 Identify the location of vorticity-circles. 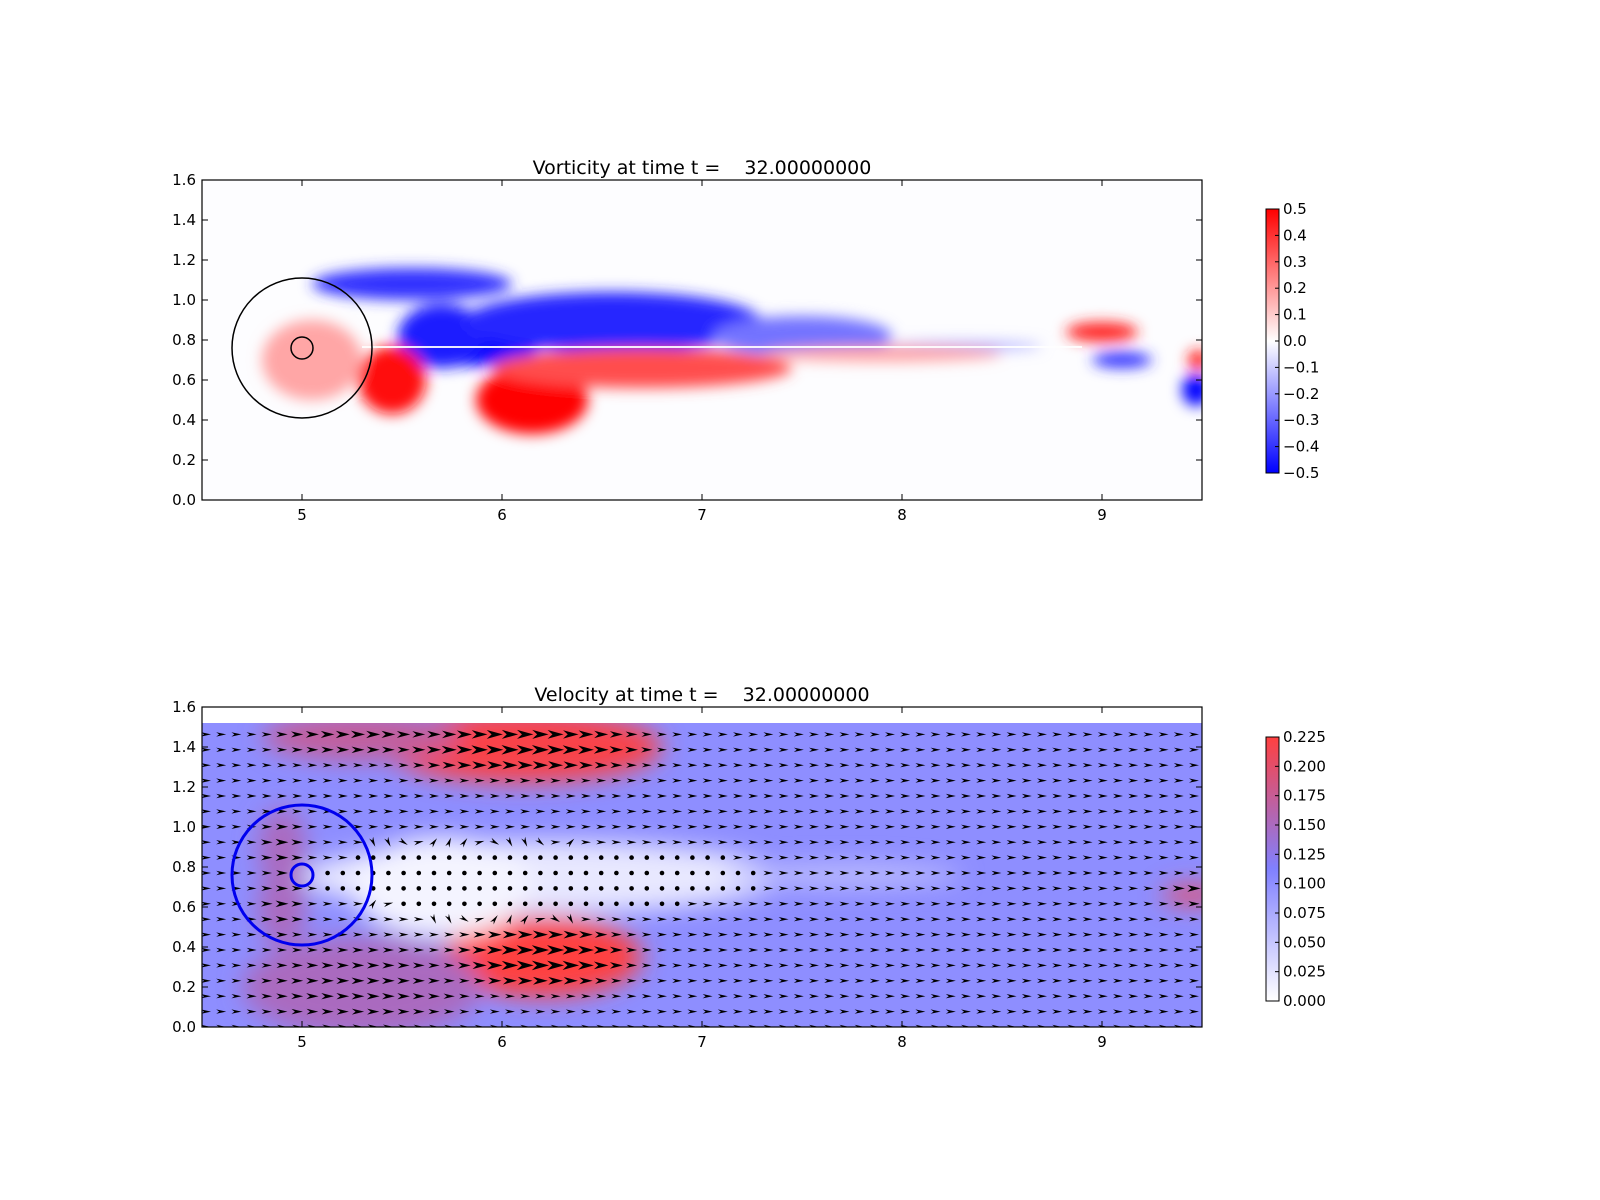
(302, 348).